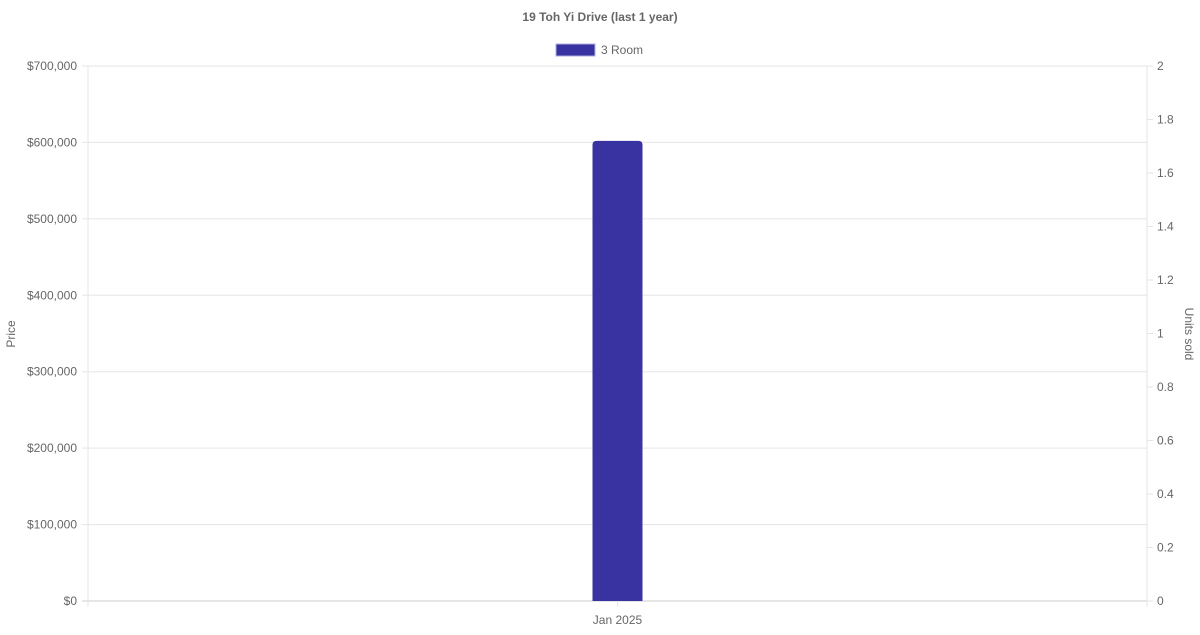 Image resolution: width=1200 pixels, height=635 pixels. I want to click on y2-axis-label: Units sold, so click(1189, 334).